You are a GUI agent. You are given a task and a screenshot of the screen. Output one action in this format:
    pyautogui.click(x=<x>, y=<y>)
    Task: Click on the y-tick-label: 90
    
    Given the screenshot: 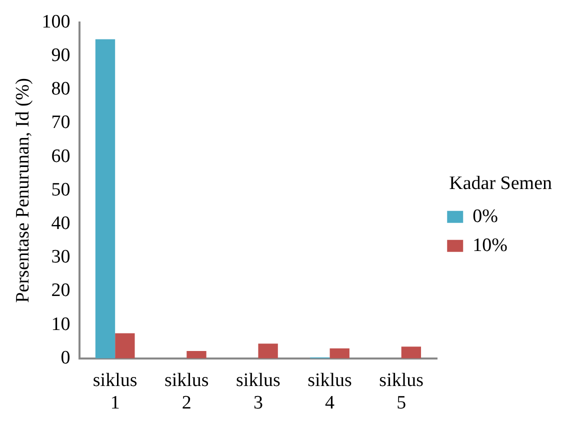 What is the action you would take?
    pyautogui.click(x=60, y=55)
    